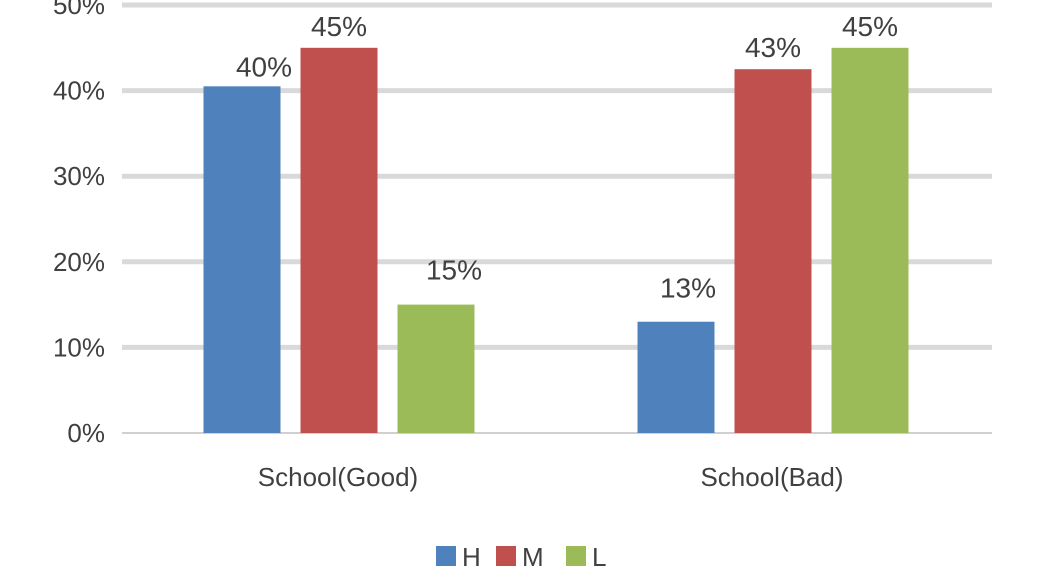 The width and height of the screenshot is (1038, 576). What do you see at coordinates (86, 433) in the screenshot?
I see `y-tick-label: 0%` at bounding box center [86, 433].